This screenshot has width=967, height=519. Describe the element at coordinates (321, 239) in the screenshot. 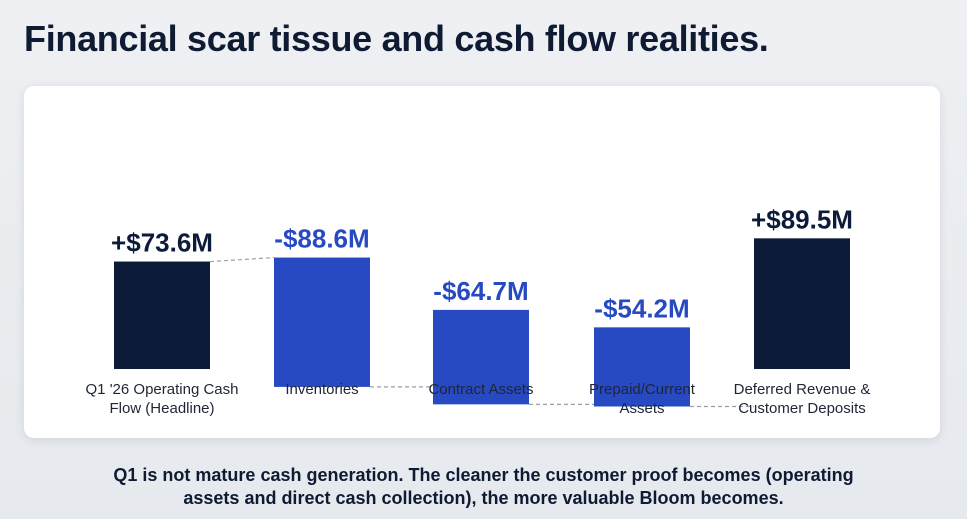

I see `value-label-2: -$88.6M` at that location.